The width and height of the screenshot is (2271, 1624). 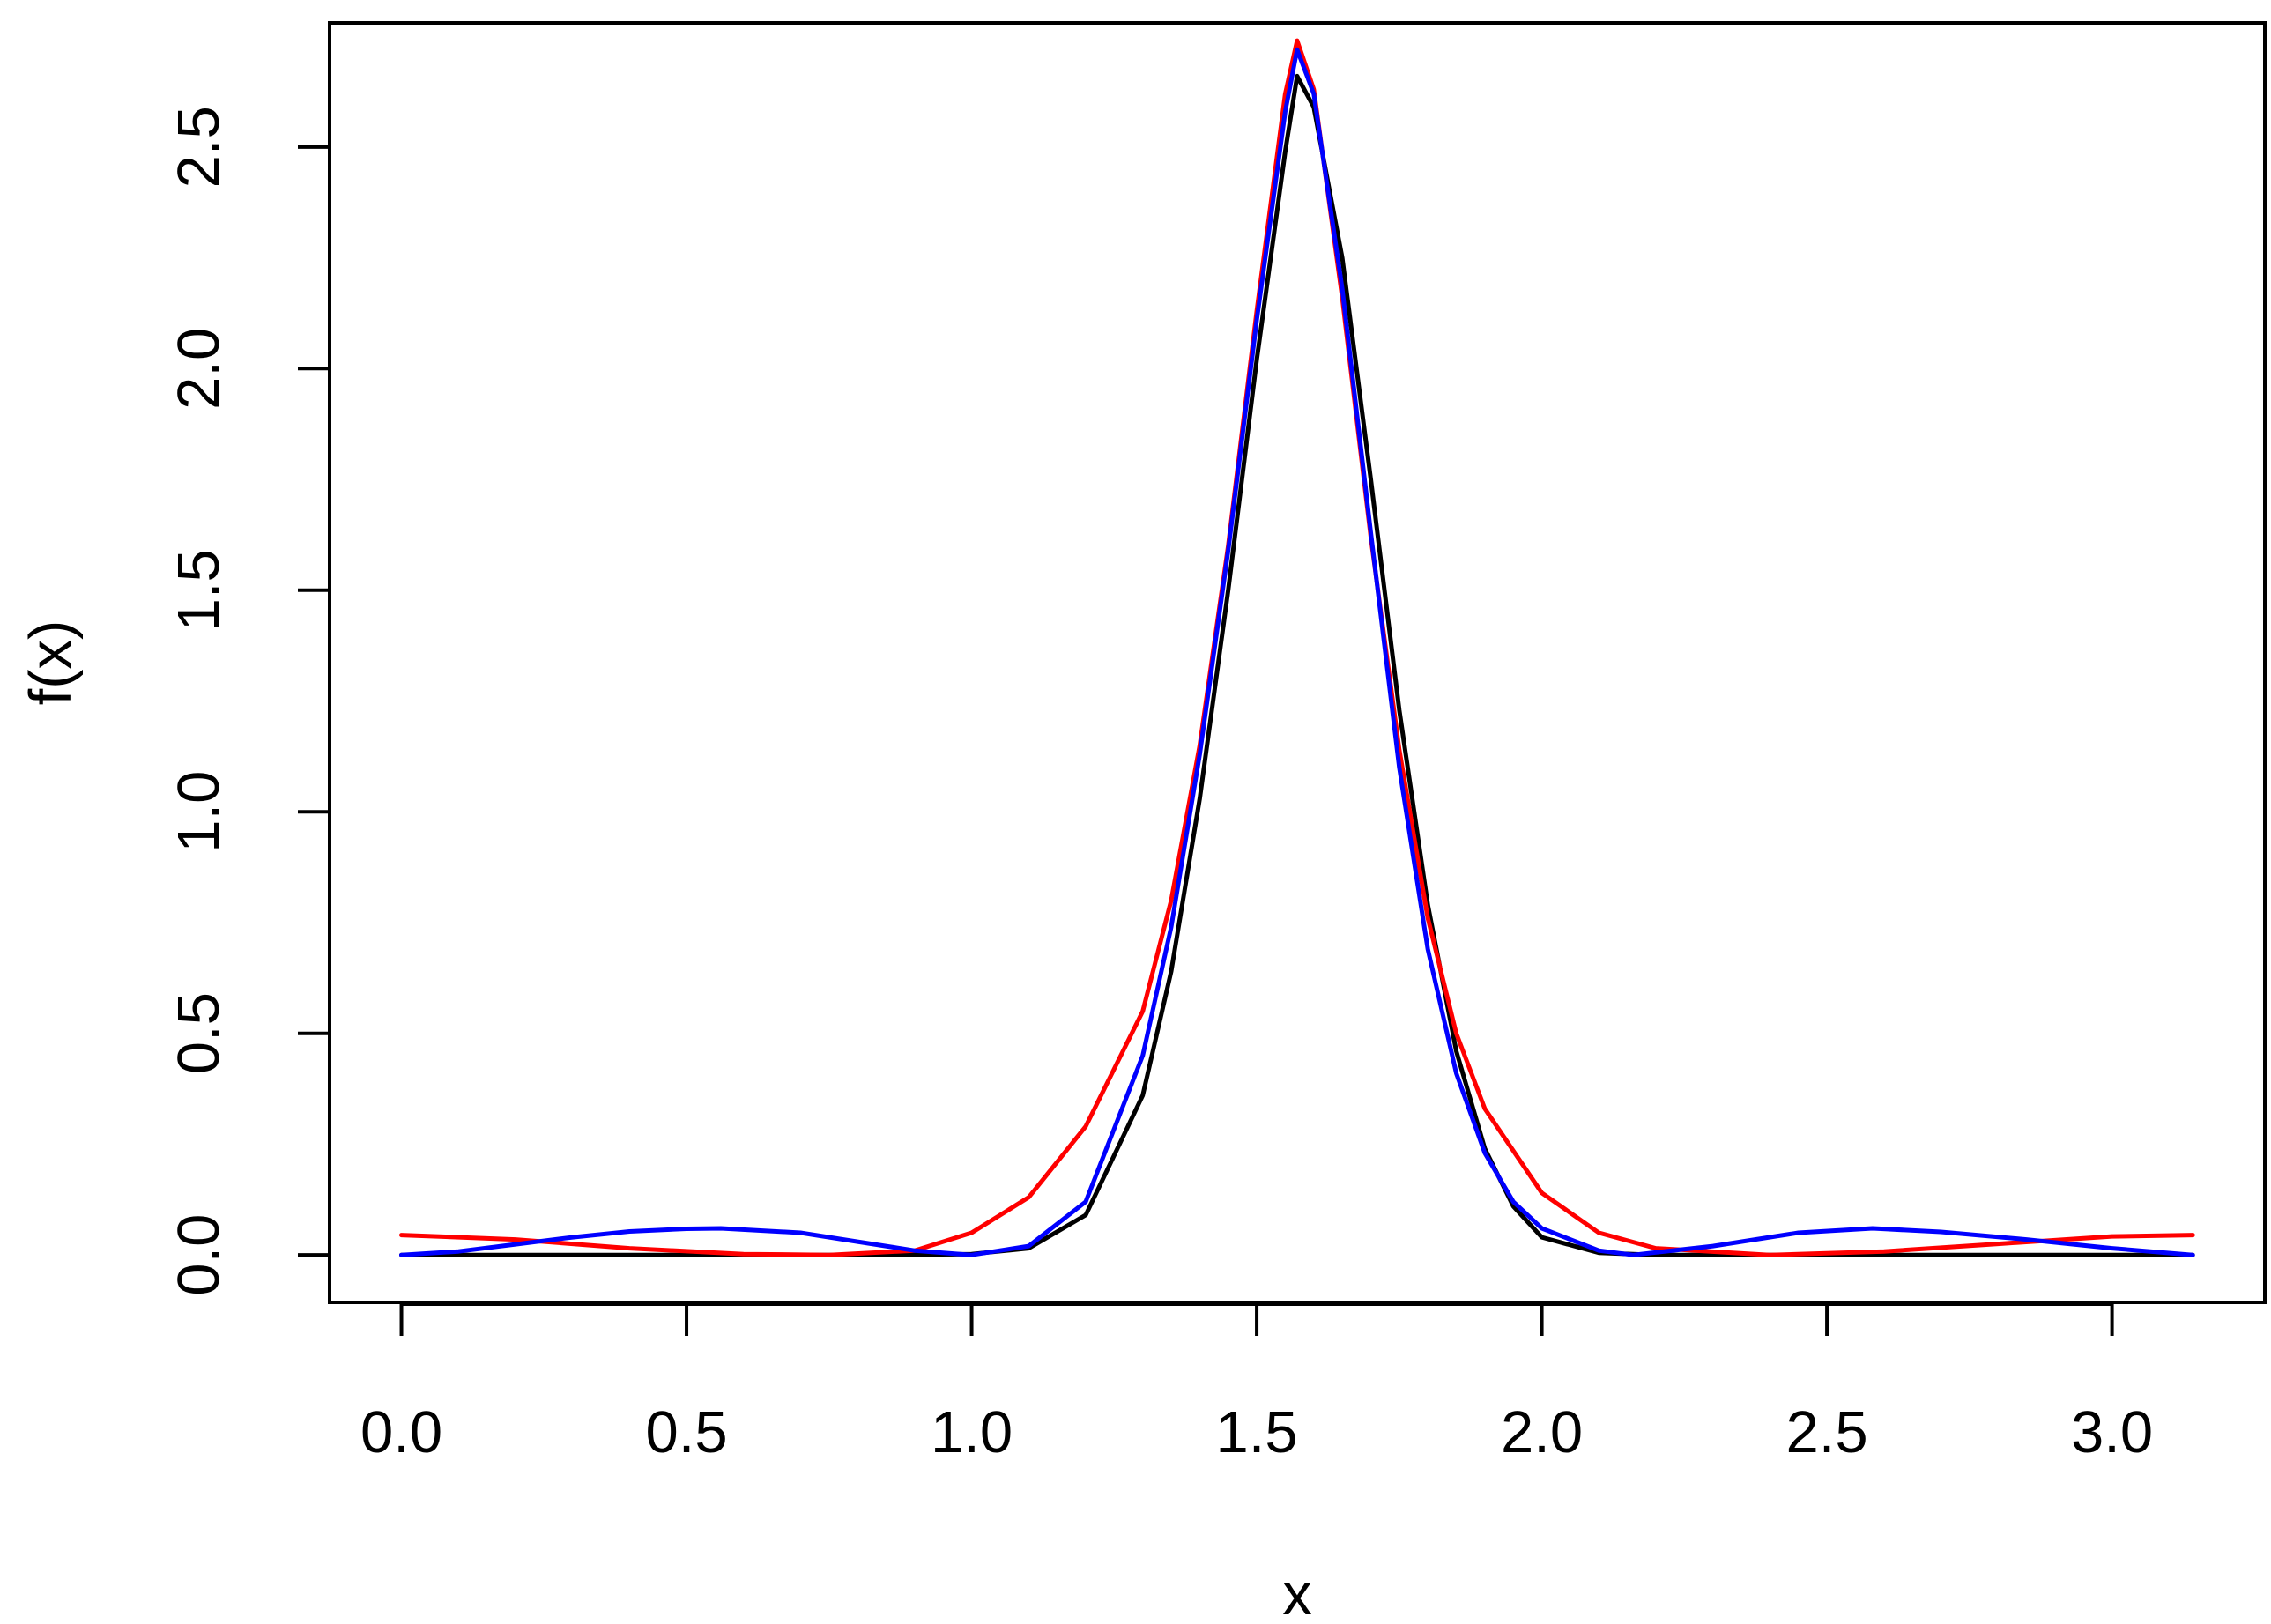 I want to click on y-tick-label: 0.0, so click(x=199, y=1255).